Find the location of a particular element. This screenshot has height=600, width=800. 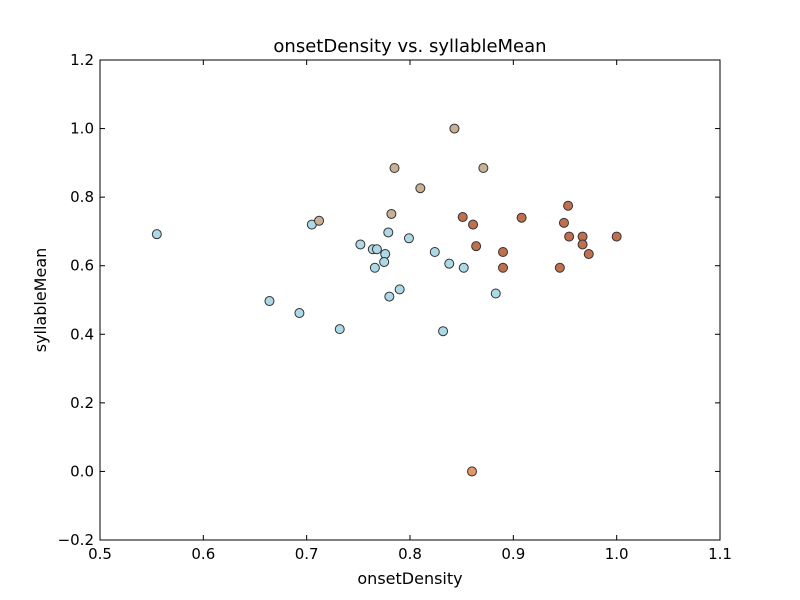

x-axis-label: onsetDensity is located at coordinates (409, 578).